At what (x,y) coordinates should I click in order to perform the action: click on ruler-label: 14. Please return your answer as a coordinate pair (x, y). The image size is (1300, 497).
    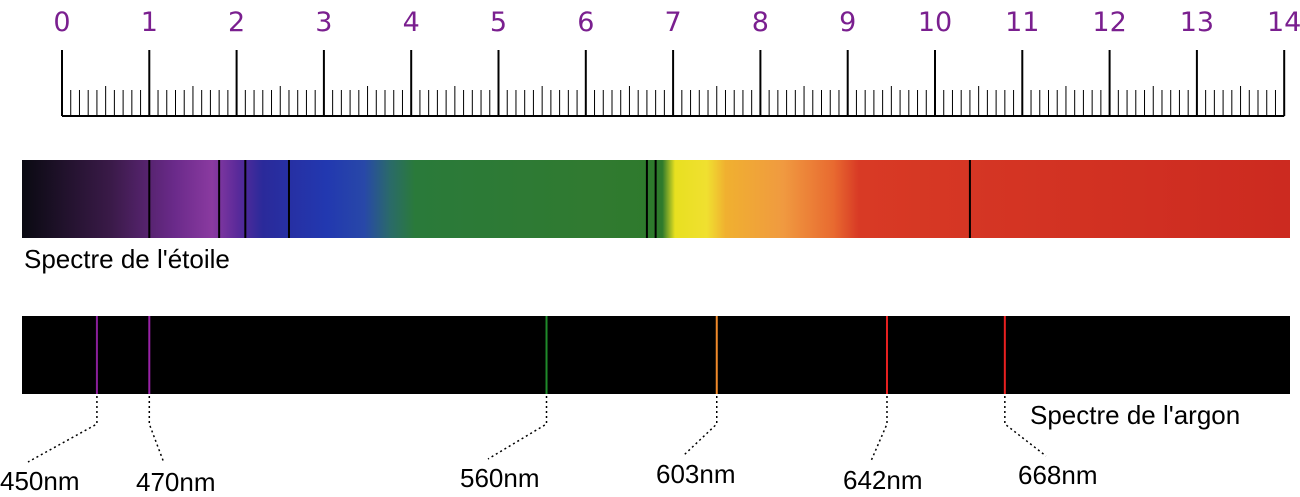
    Looking at the image, I should click on (1283, 22).